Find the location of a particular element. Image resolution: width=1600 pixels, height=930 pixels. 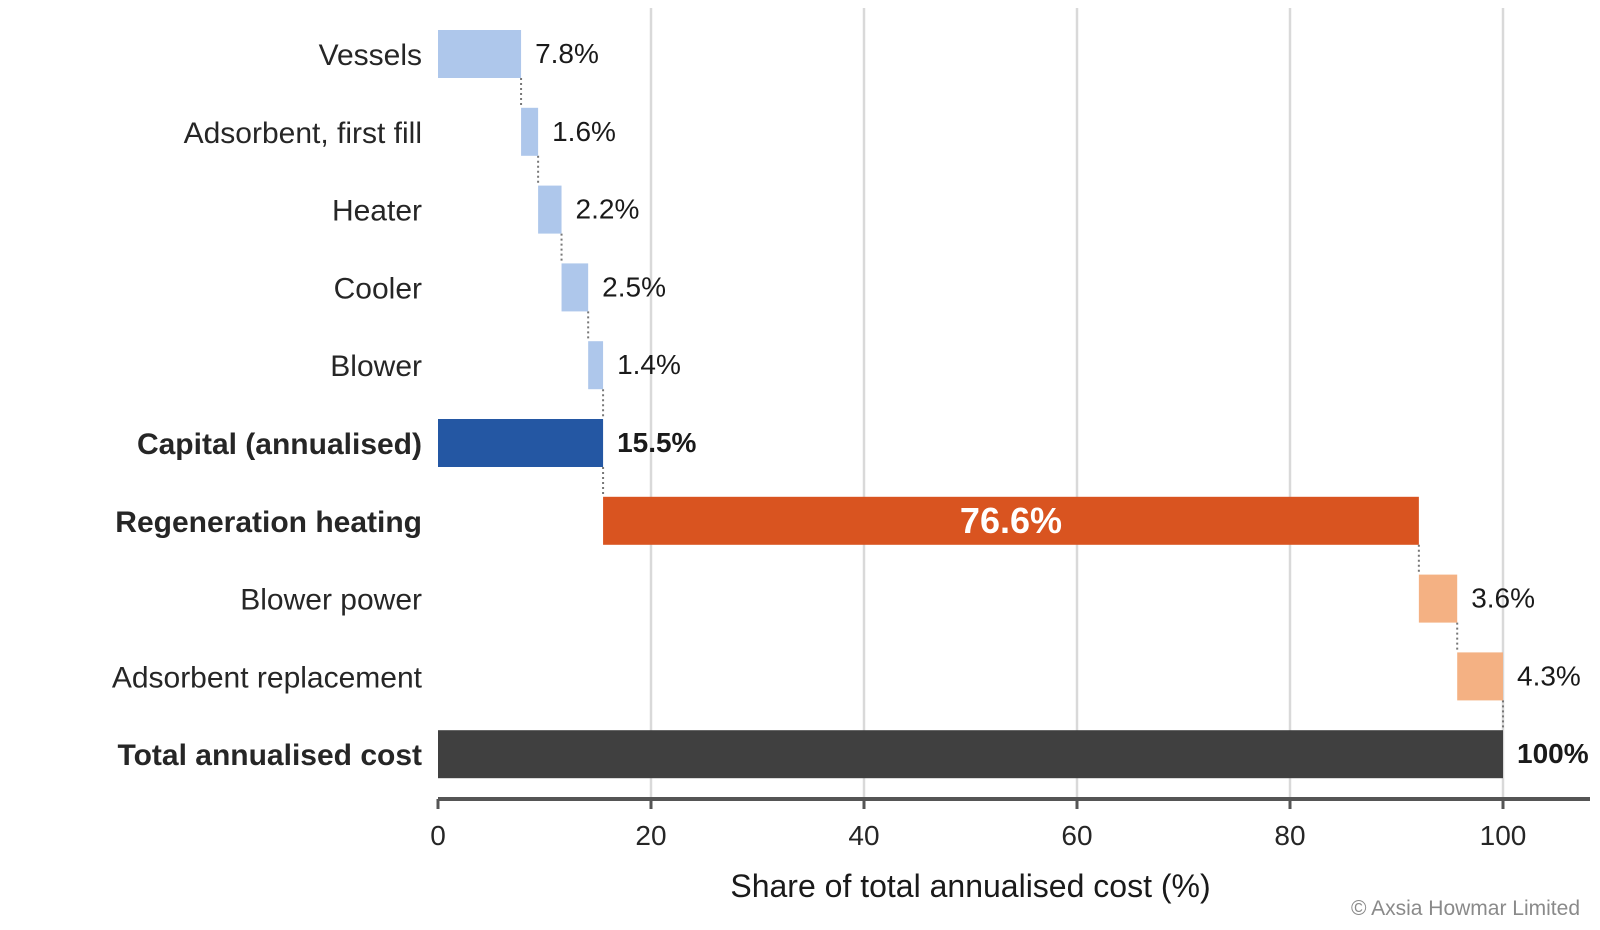

x-tick-label-100: 100 is located at coordinates (1503, 835).